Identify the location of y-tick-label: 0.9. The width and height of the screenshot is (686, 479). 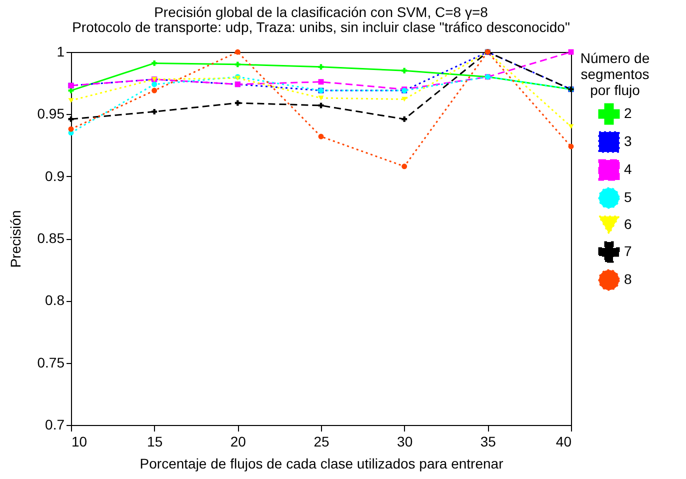
(55, 176).